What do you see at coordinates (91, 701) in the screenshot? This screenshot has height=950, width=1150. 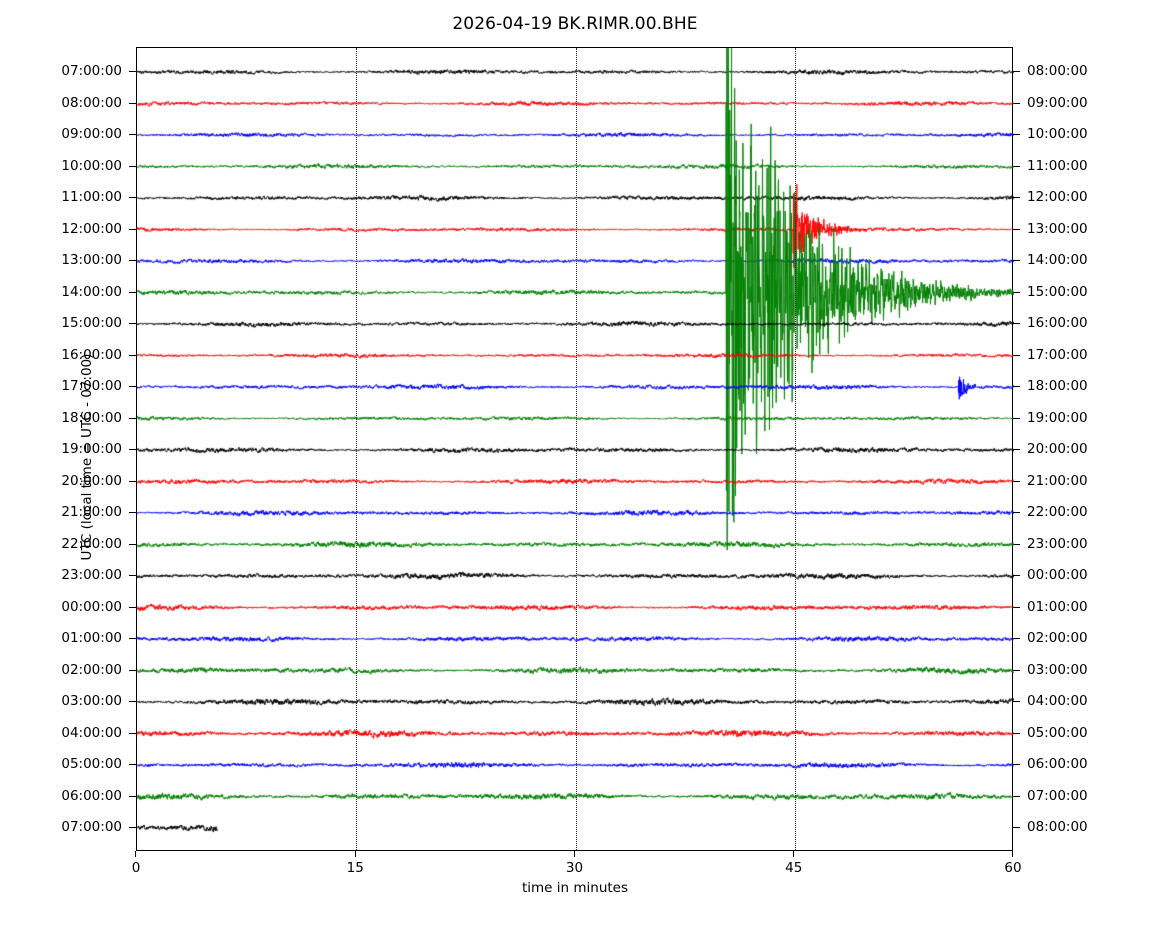 I see `y-tick-left-20: 03:00:00` at bounding box center [91, 701].